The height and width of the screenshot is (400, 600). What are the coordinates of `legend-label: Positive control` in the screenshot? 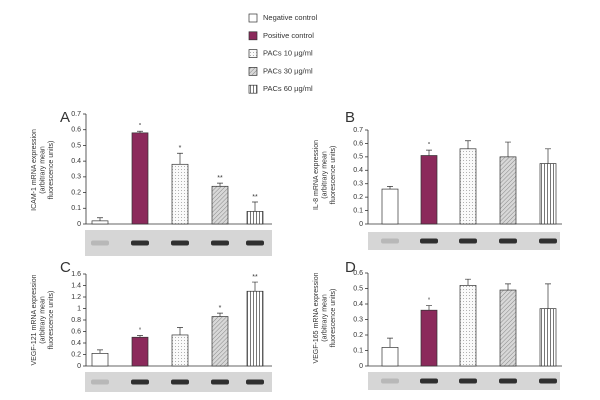 It's located at (288, 35).